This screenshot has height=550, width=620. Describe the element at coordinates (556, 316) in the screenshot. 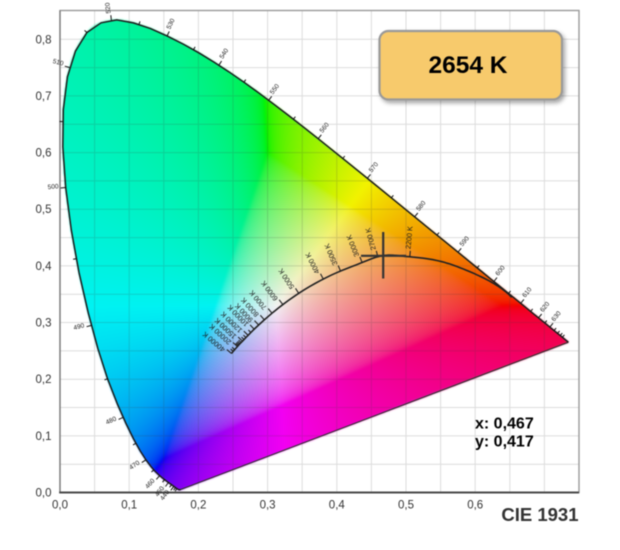

I see `svg-text: 630` at that location.